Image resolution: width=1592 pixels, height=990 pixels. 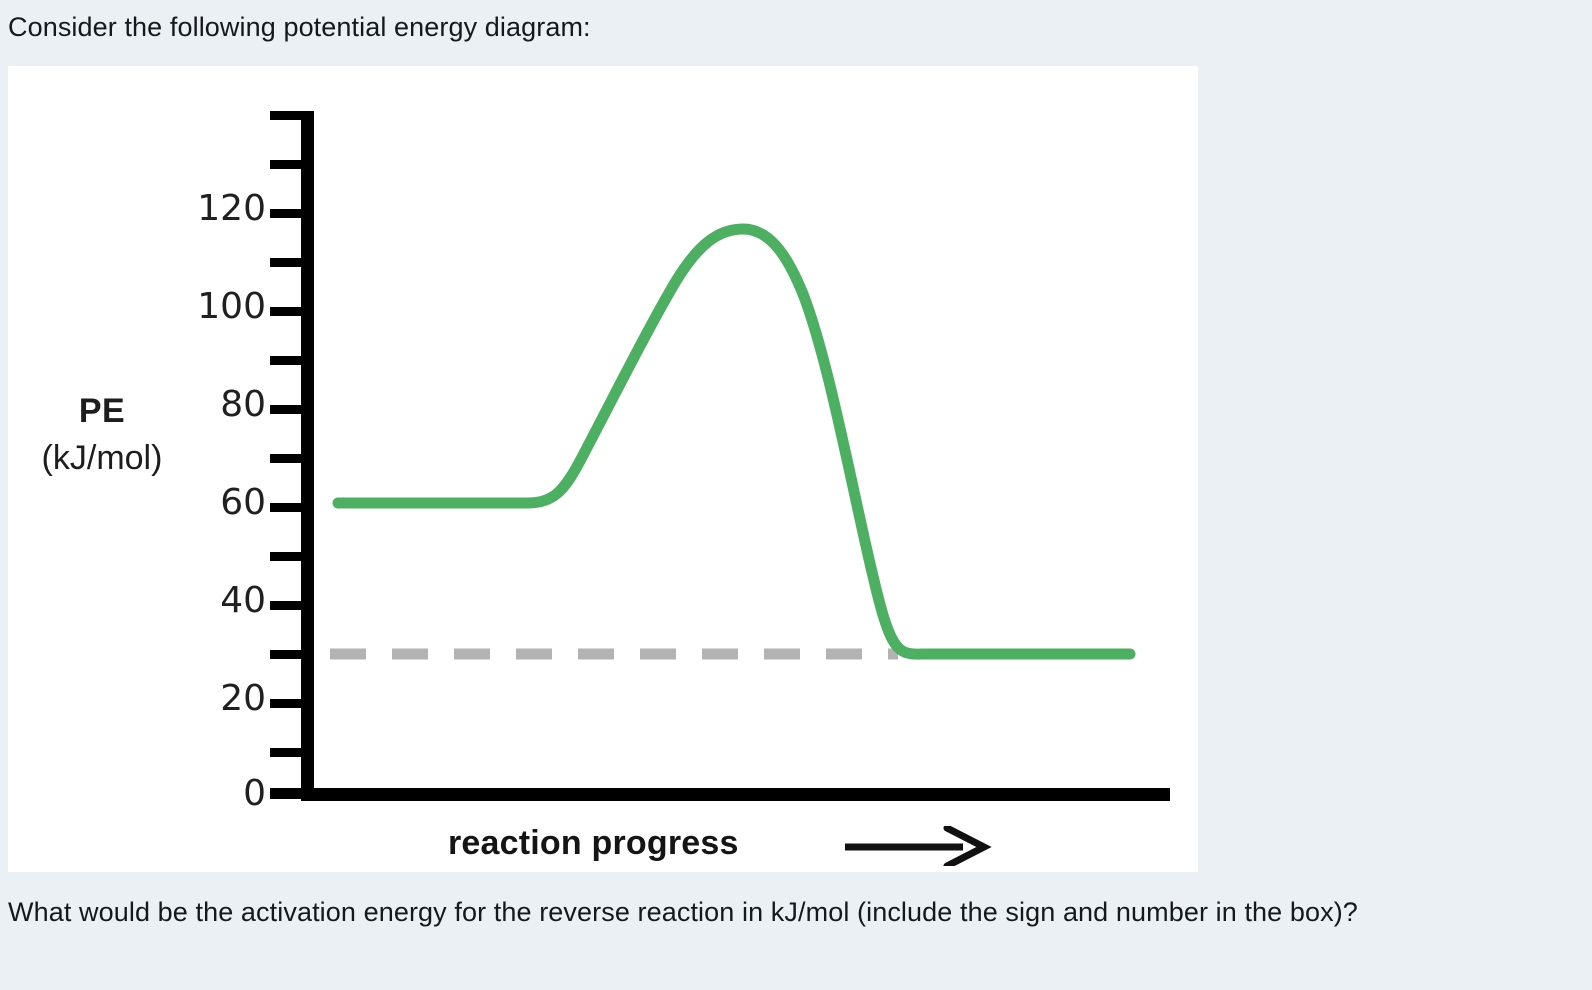 What do you see at coordinates (735, 794) in the screenshot?
I see `x-axis-spine` at bounding box center [735, 794].